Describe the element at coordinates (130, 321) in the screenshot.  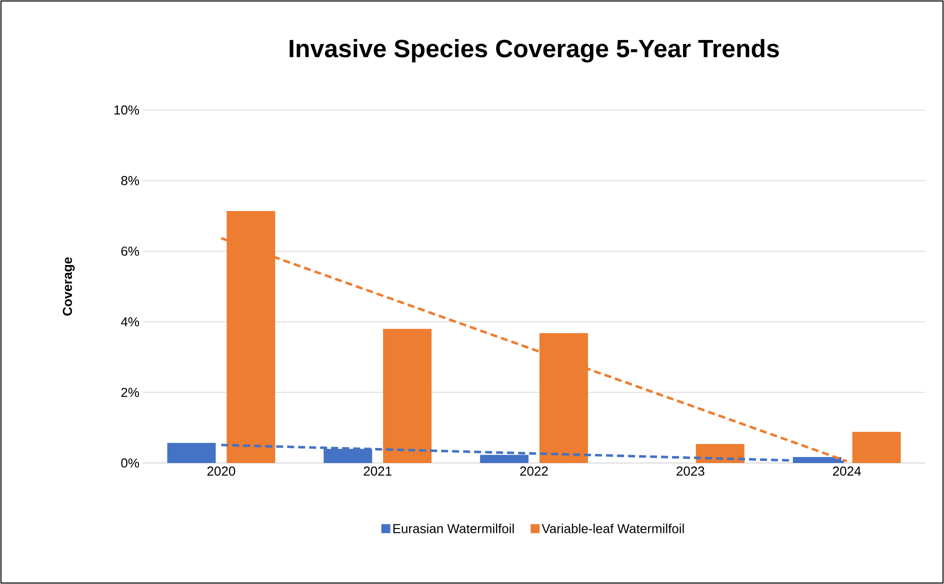
I see `y-tick-label: 4%` at that location.